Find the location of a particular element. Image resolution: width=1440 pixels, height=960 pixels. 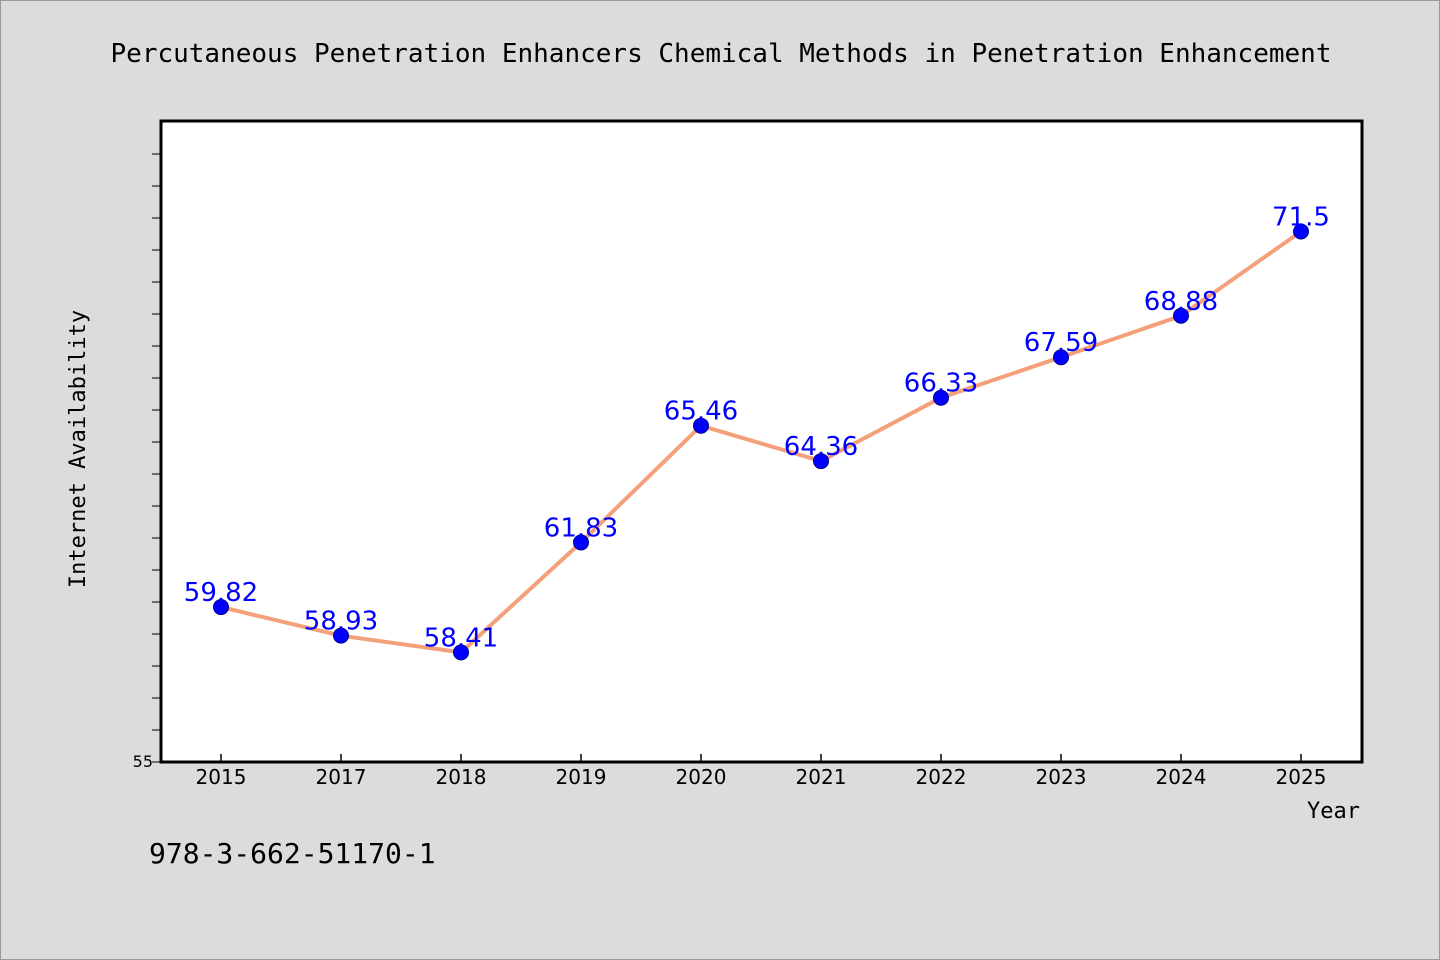

x-axis-tick-labels: 2015 2017 2018 2019 2020 2021 2022 2023 2024 2025 is located at coordinates (761, 777).